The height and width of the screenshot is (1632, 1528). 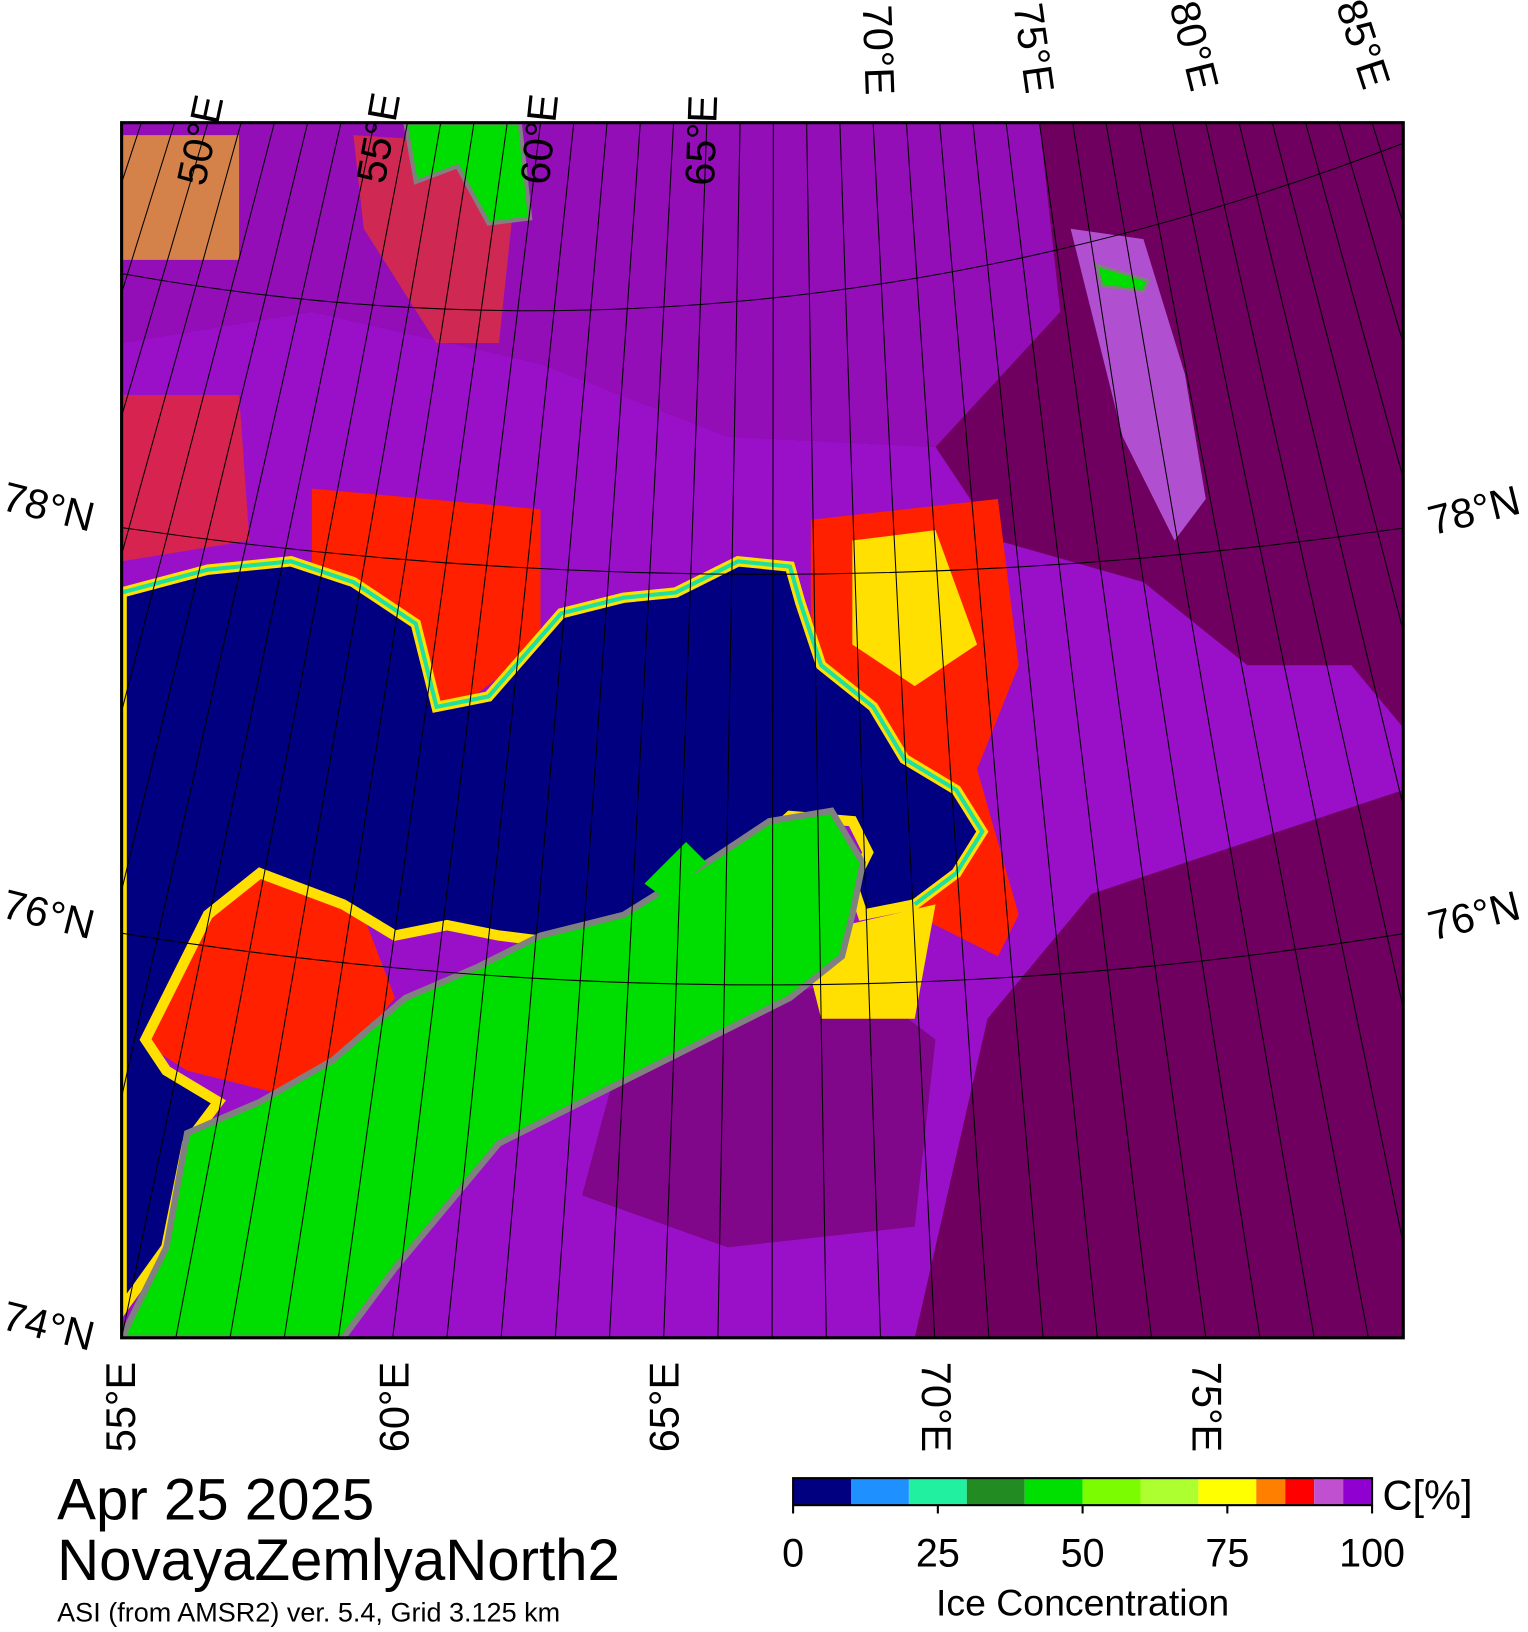 I want to click on colorbar-tick-label: 100, so click(x=1372, y=1553).